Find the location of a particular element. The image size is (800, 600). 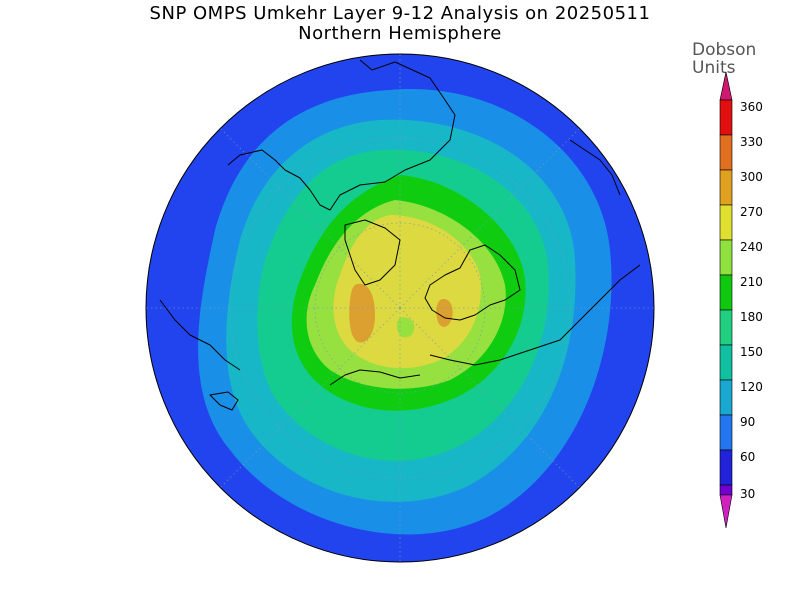

ozone-band-270-east is located at coordinates (444, 313).